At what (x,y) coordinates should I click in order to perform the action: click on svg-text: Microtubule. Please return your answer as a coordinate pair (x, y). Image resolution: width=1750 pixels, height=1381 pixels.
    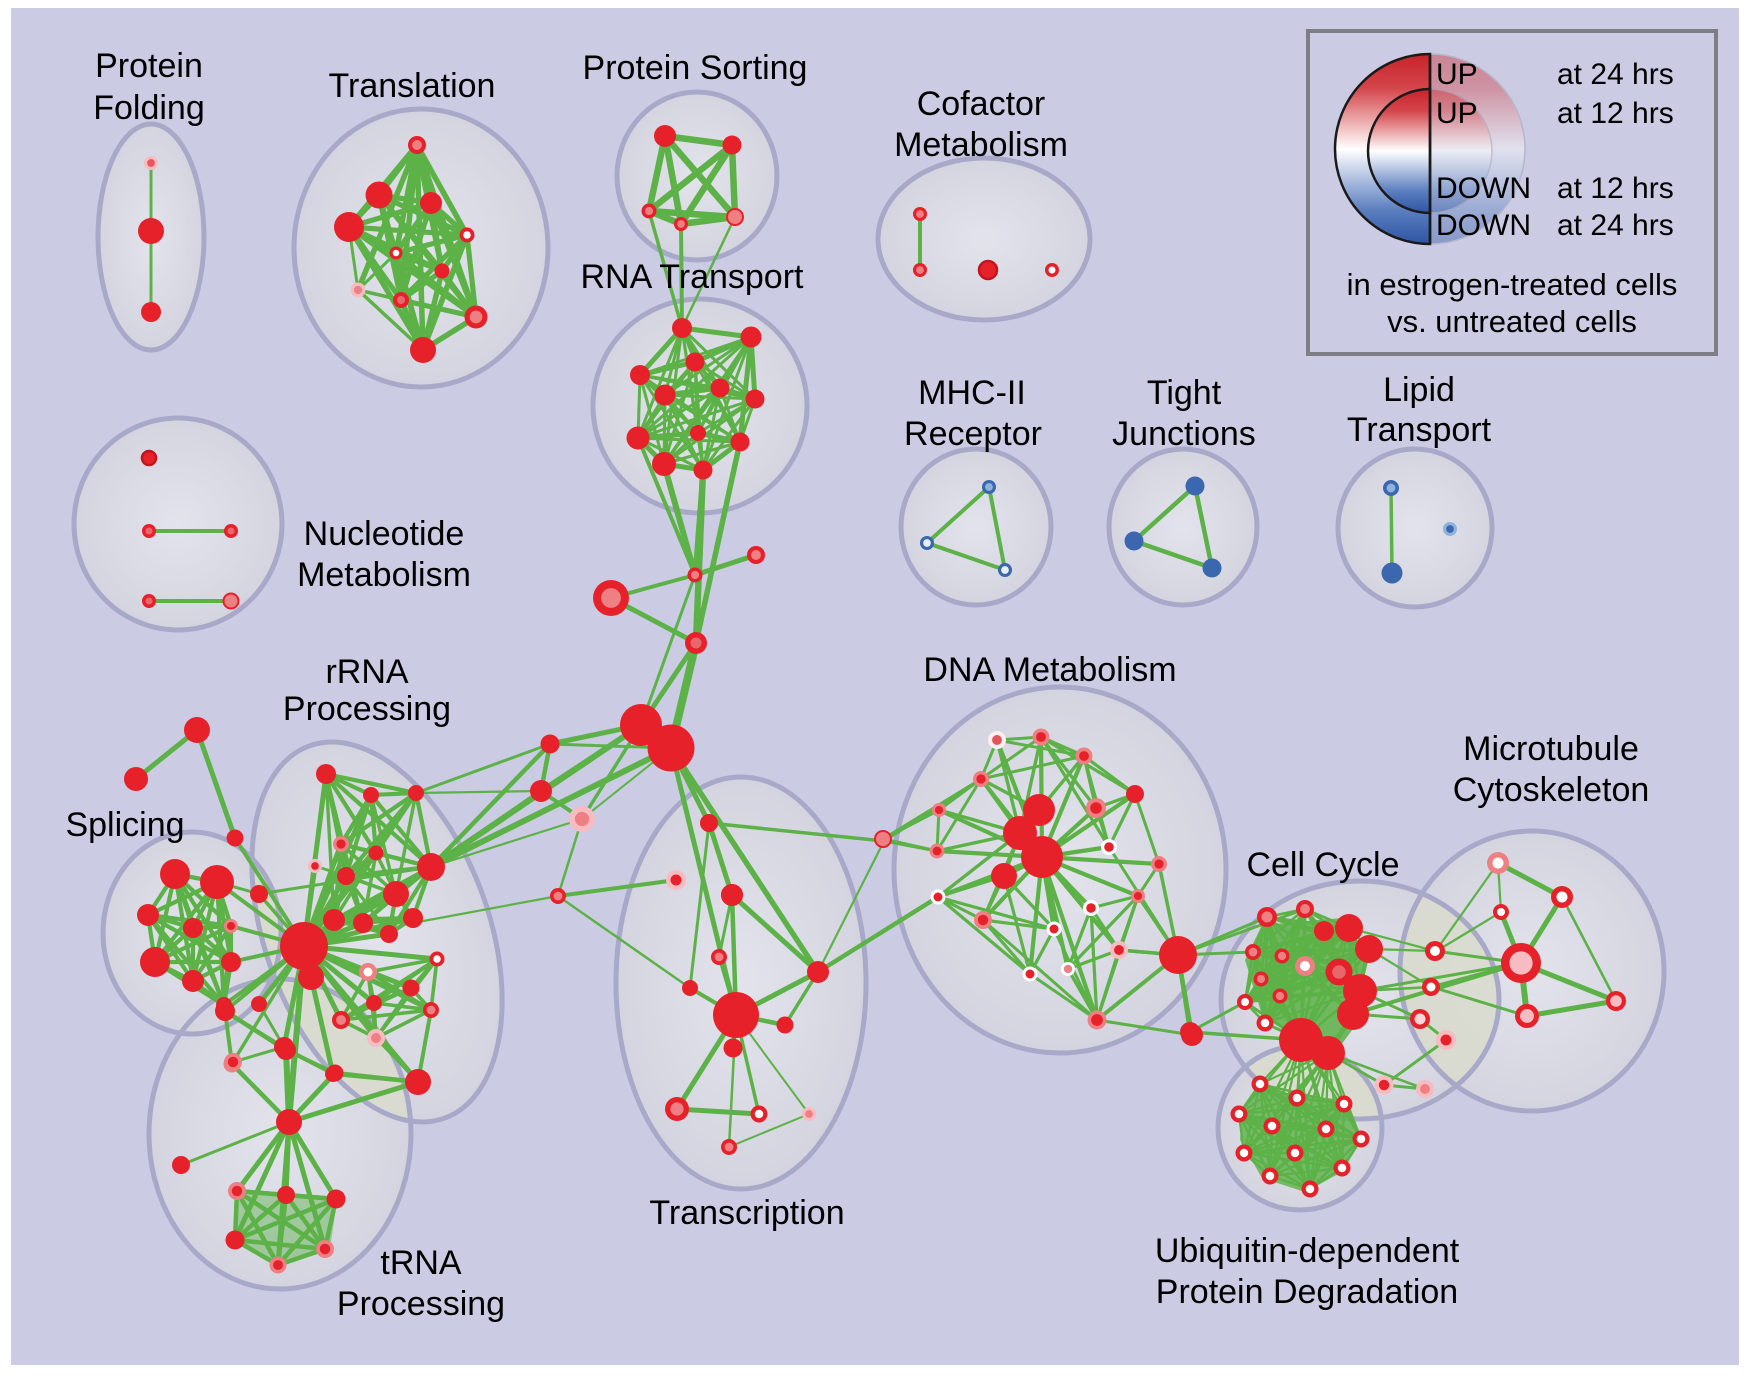
    Looking at the image, I should click on (1551, 749).